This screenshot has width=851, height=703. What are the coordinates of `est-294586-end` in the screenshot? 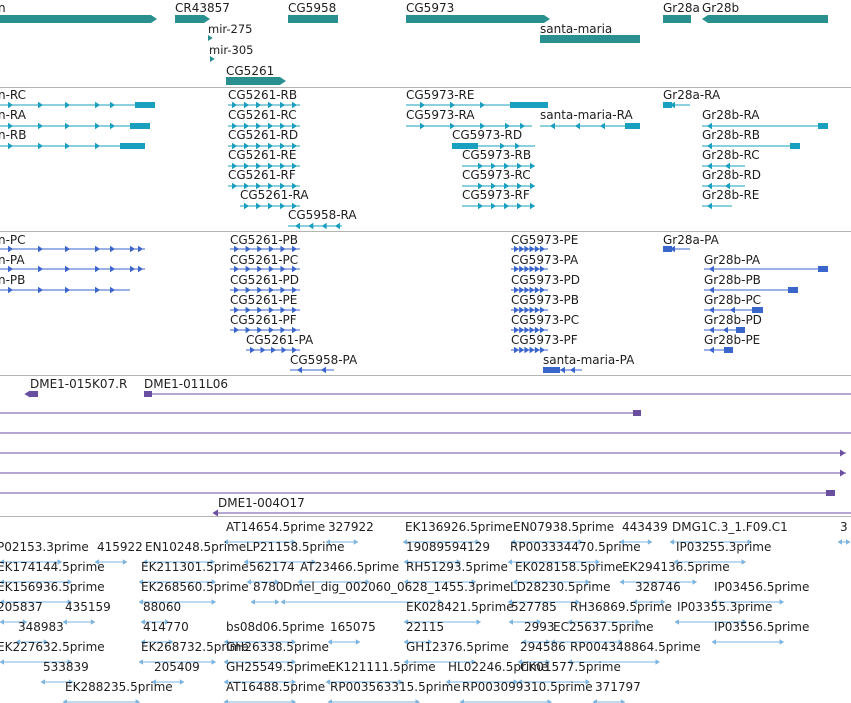 It's located at (519, 662).